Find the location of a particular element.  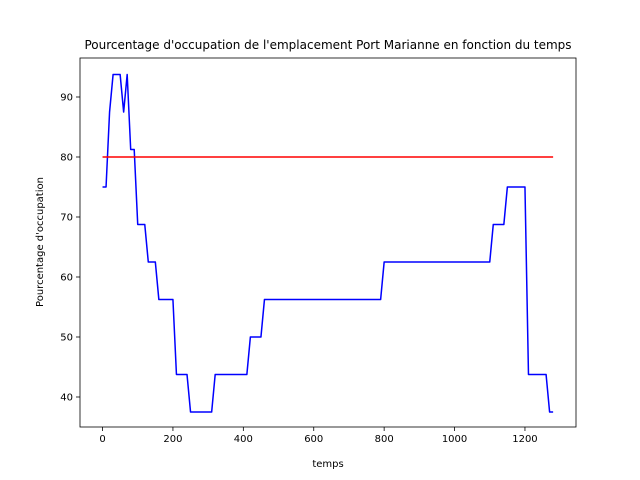

x-tick-label: 200 is located at coordinates (172, 439).